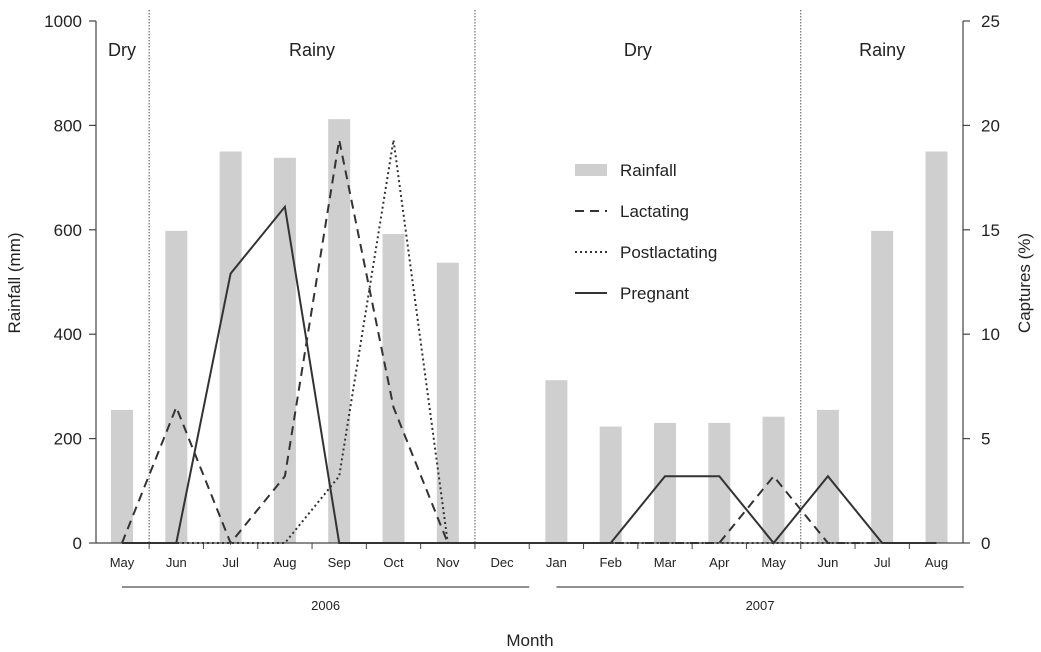 This screenshot has height=652, width=1041. What do you see at coordinates (1024, 283) in the screenshot?
I see `y-axis-right-title: Captures (%)` at bounding box center [1024, 283].